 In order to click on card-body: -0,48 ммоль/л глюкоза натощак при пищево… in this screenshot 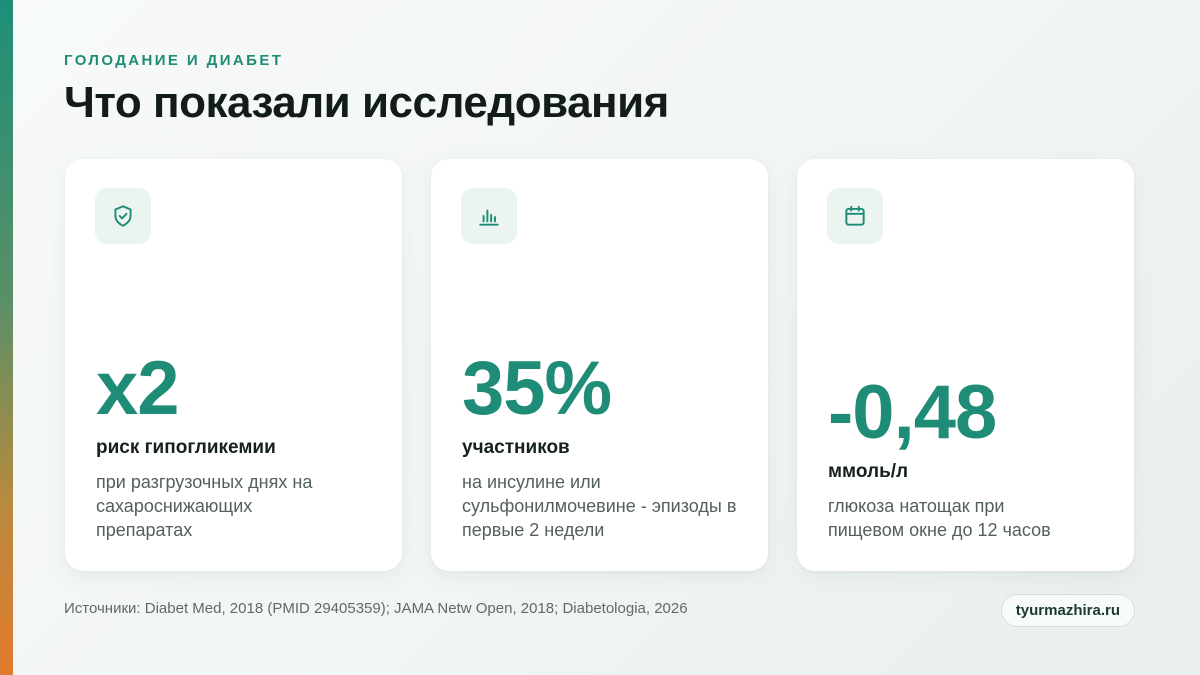, I will do `click(969, 459)`.